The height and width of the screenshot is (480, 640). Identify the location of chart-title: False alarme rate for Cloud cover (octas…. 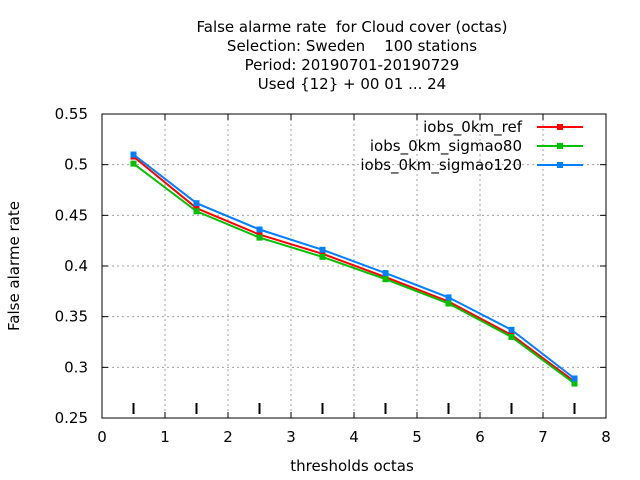
(352, 55).